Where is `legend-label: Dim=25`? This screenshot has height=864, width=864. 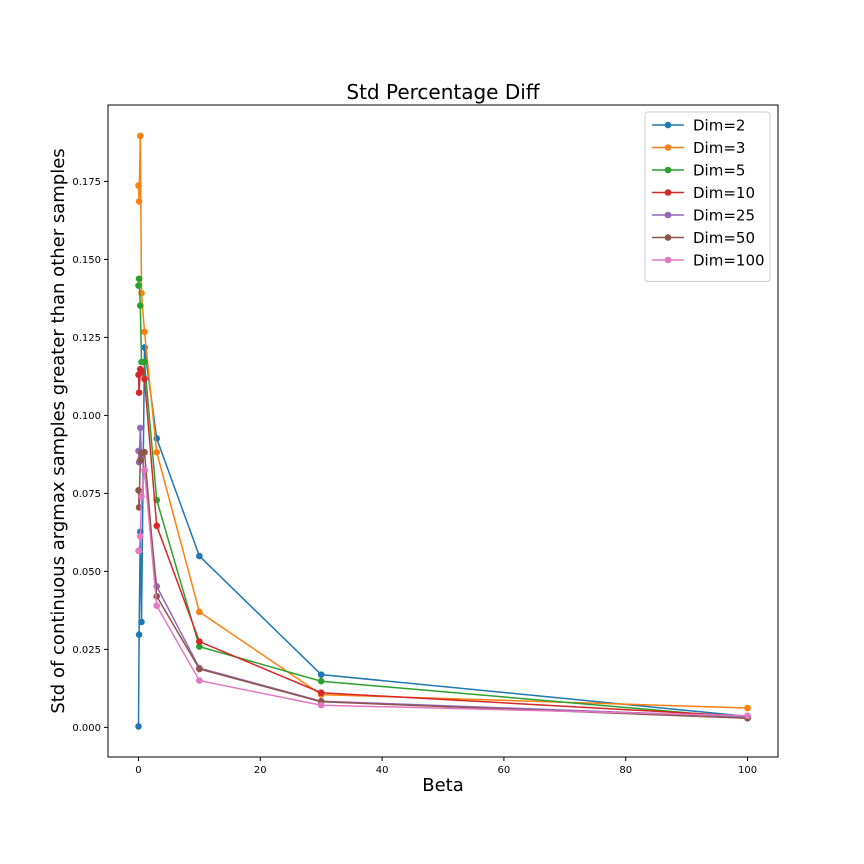 legend-label: Dim=25 is located at coordinates (724, 216).